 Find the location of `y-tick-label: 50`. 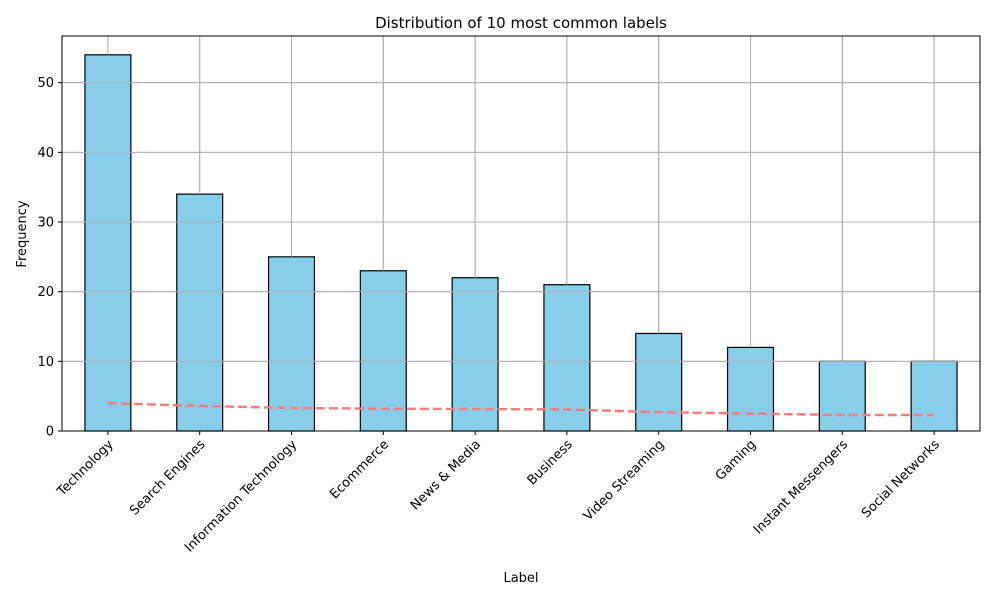

y-tick-label: 50 is located at coordinates (45, 83).